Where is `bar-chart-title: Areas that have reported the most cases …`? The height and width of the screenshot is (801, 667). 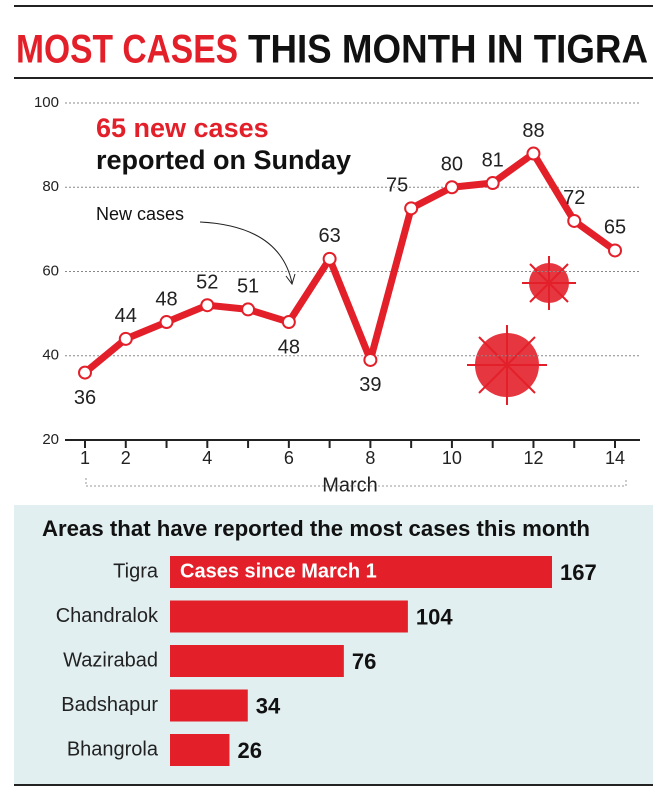
bar-chart-title: Areas that have reported the most cases … is located at coordinates (316, 528).